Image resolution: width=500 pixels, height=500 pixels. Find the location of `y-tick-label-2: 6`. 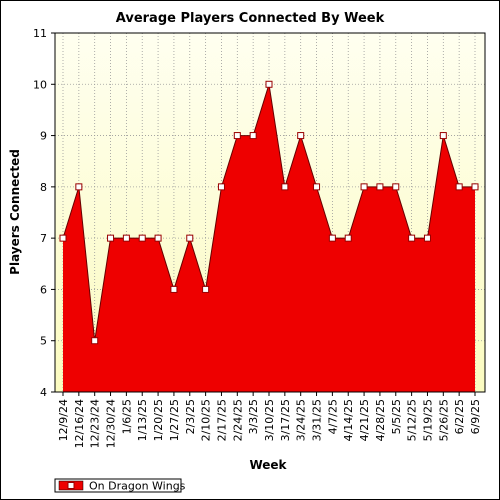

y-tick-label-2: 6 is located at coordinates (43, 289).